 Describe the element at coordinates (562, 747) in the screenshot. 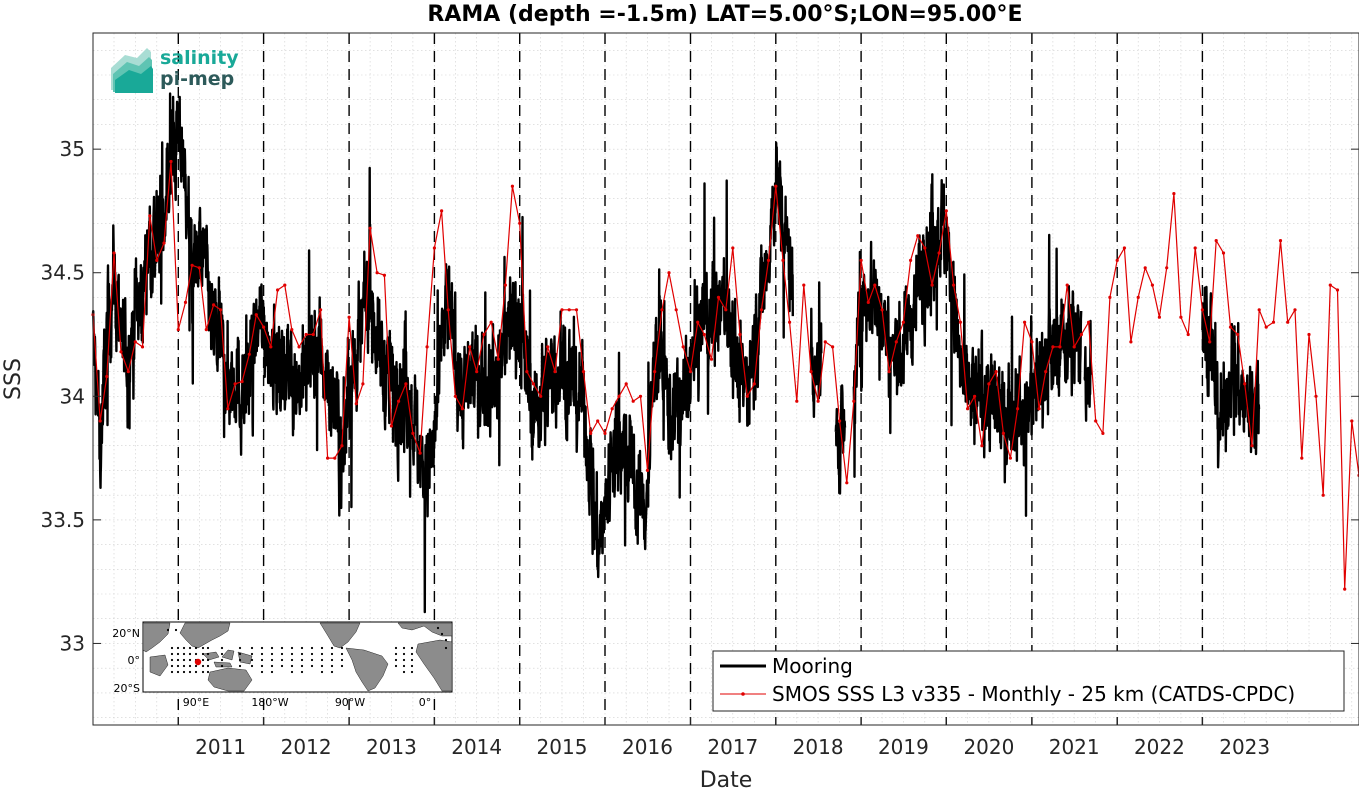

I see `x-tick-label: 2015` at that location.